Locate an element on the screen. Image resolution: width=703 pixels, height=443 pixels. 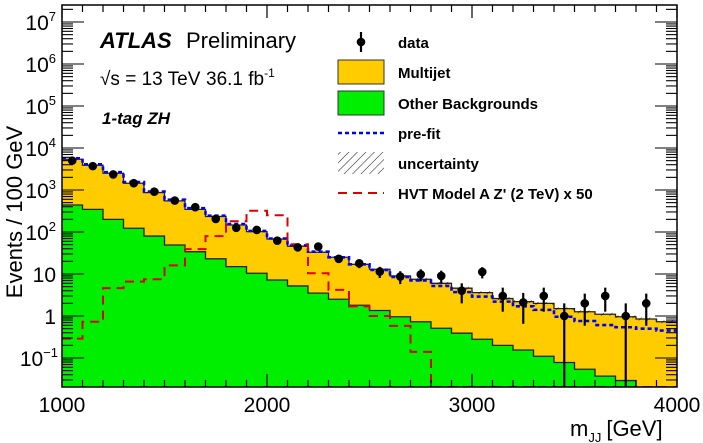
legend-label: uncertainty is located at coordinates (439, 164).